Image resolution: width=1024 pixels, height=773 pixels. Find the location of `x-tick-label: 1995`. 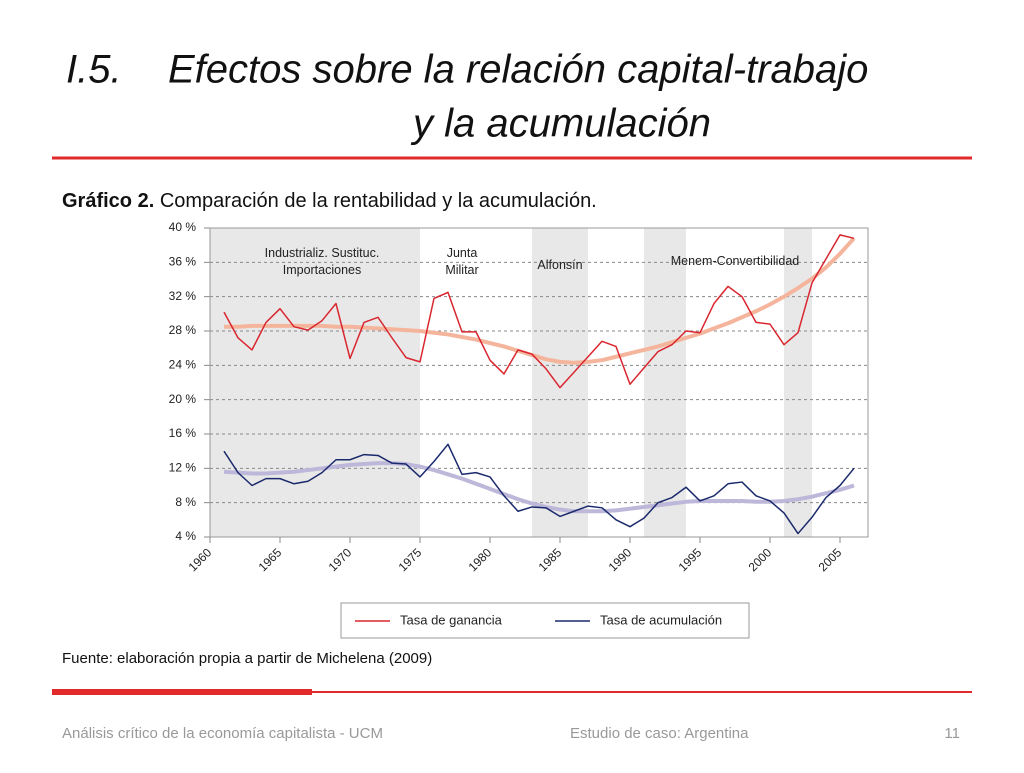

x-tick-label: 1995 is located at coordinates (690, 559).